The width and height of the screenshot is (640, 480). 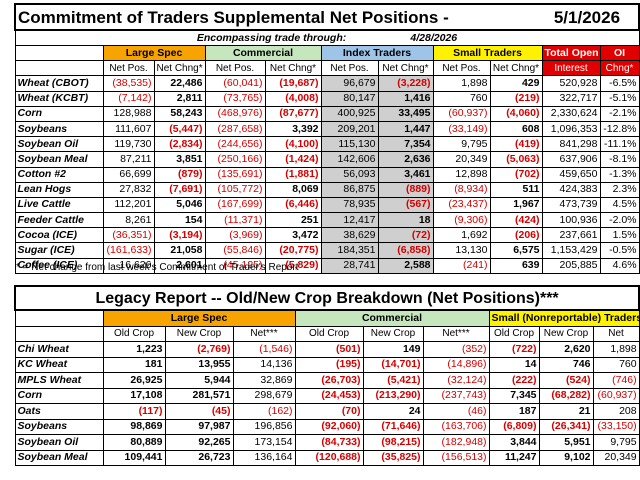 What do you see at coordinates (619, 235) in the screenshot?
I see `table-cell: 1.5%` at bounding box center [619, 235].